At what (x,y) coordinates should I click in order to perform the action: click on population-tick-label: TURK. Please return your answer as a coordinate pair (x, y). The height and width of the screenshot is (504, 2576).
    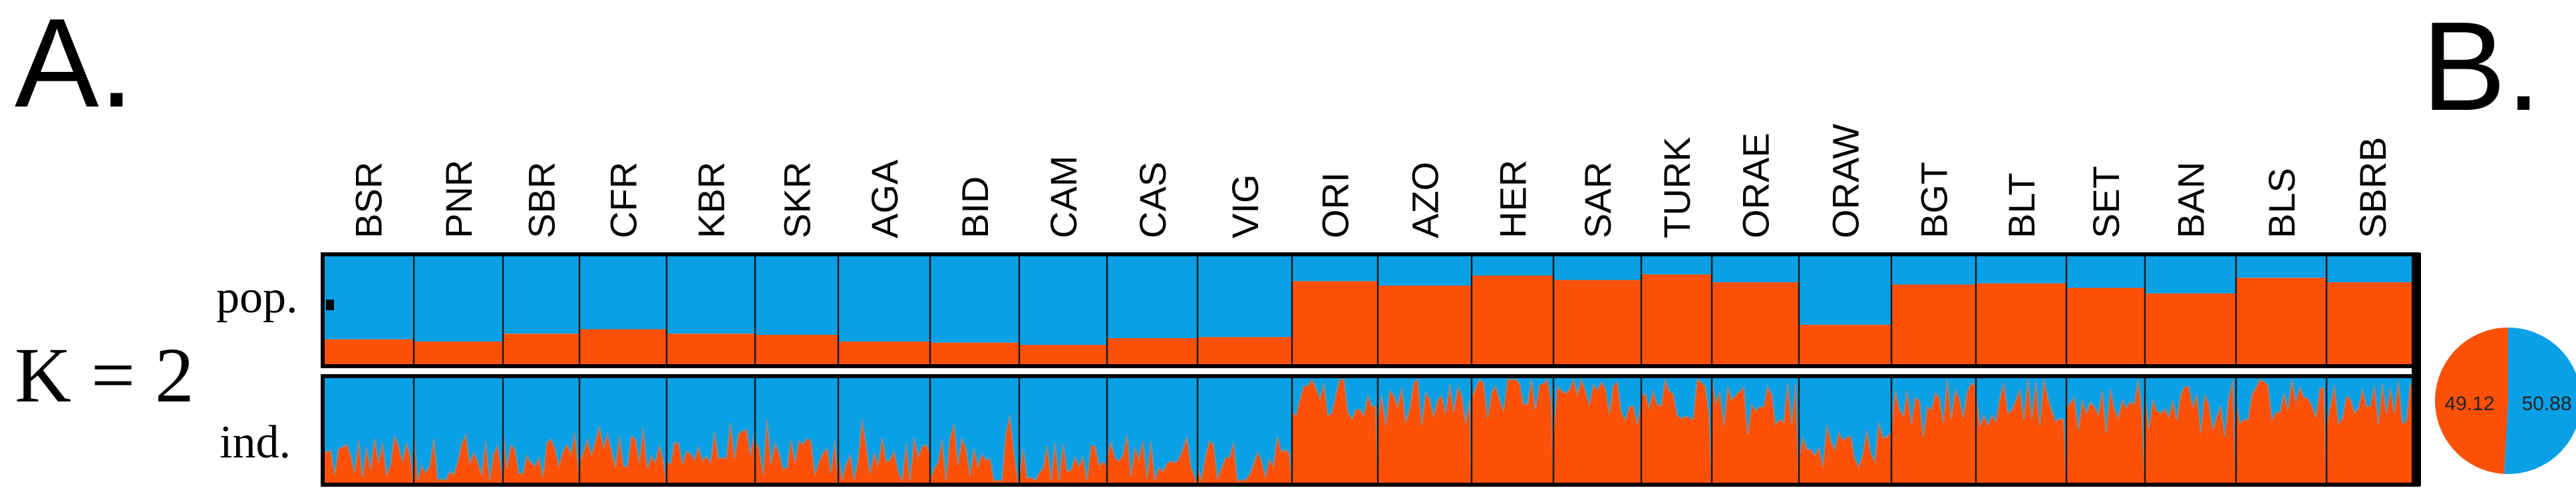
    Looking at the image, I should click on (1677, 187).